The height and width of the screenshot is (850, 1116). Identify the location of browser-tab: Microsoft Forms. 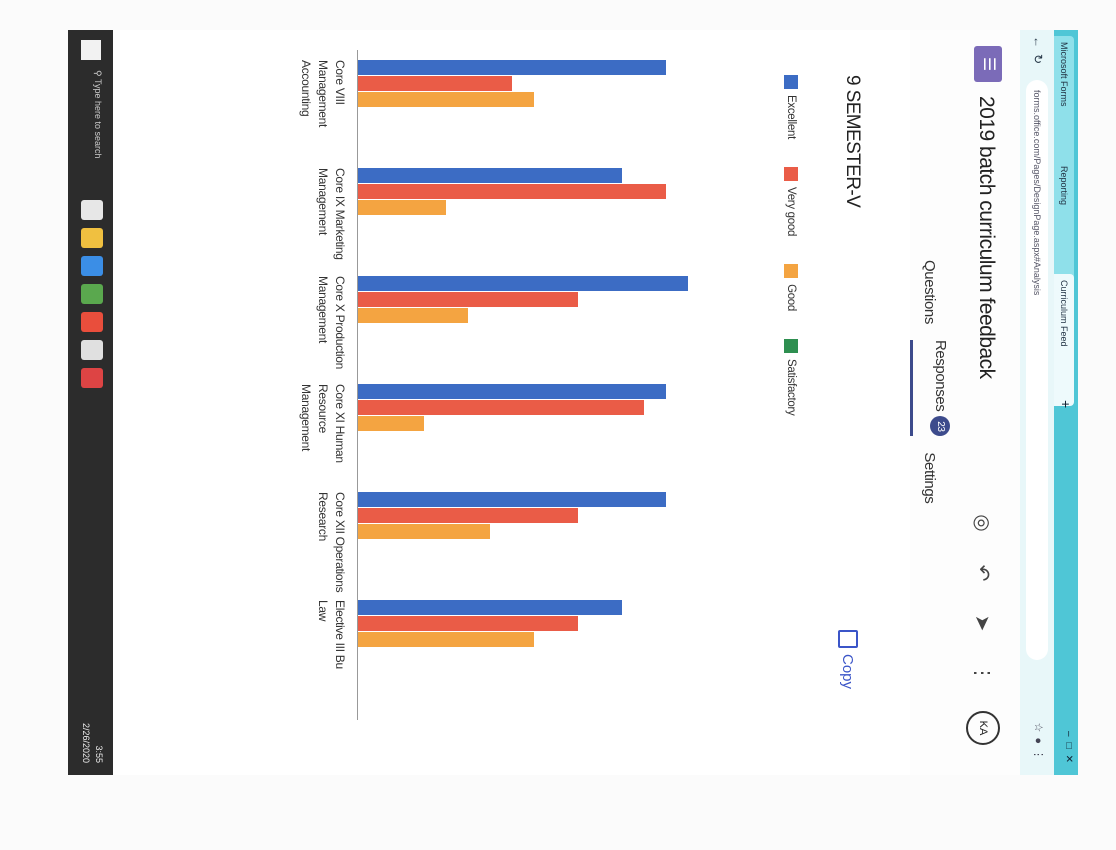
(1064, 102).